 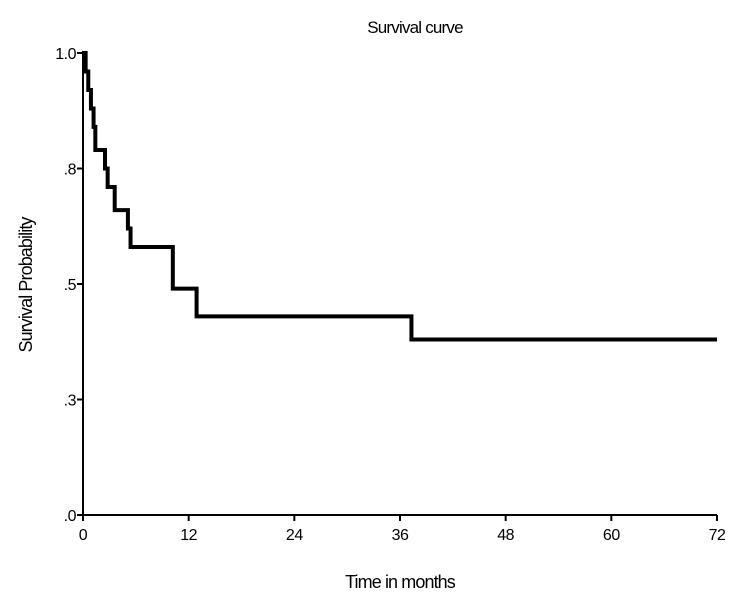 I want to click on x-tick-label: 36, so click(x=400, y=535).